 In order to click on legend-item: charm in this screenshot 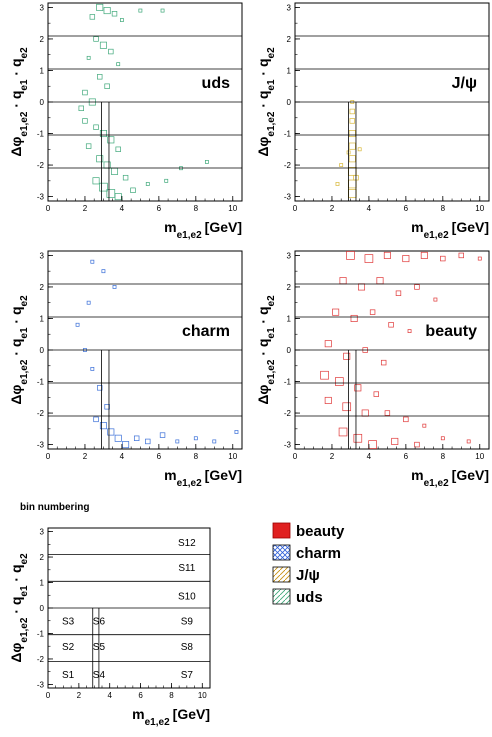, I will do `click(306, 553)`.